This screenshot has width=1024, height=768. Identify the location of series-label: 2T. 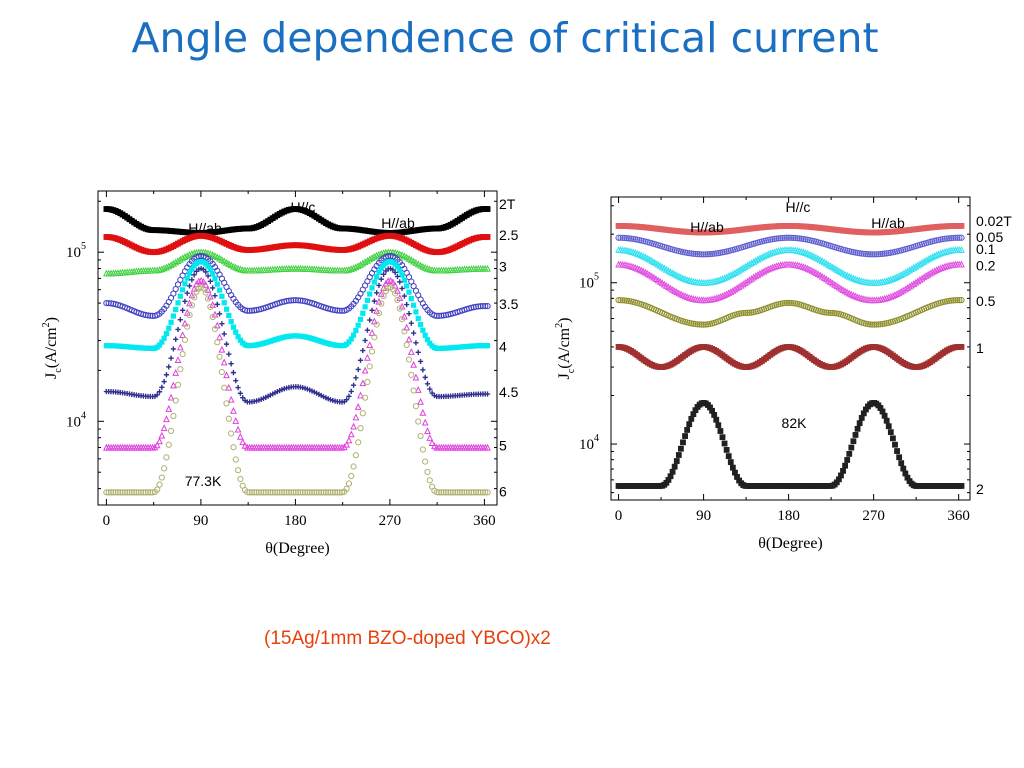
(507, 204).